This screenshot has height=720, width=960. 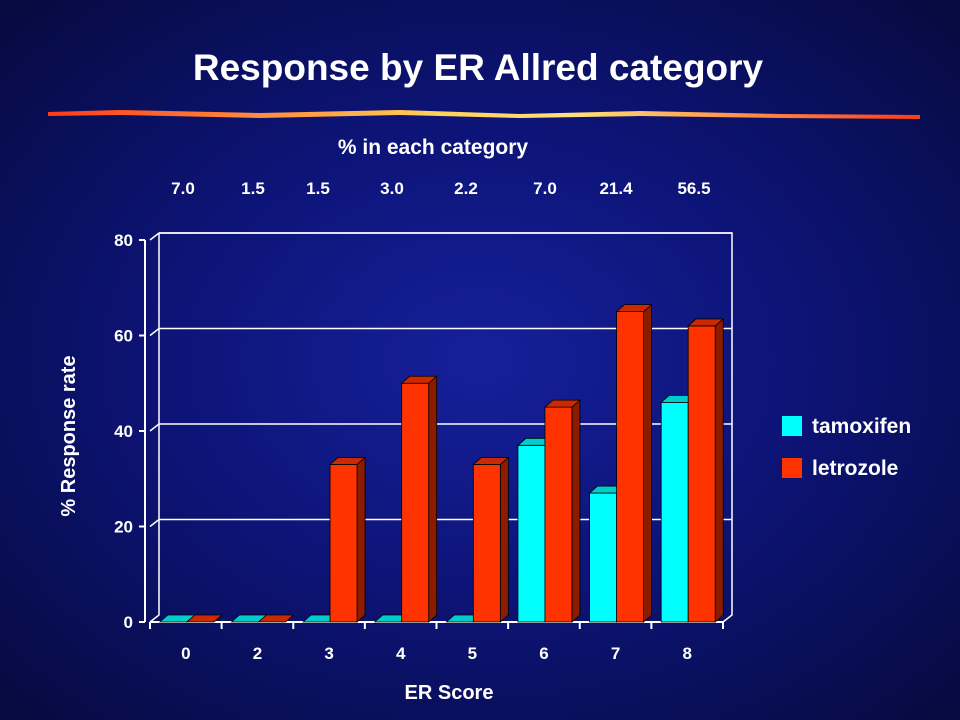 I want to click on x-tick-label-2: 2, so click(x=257, y=653).